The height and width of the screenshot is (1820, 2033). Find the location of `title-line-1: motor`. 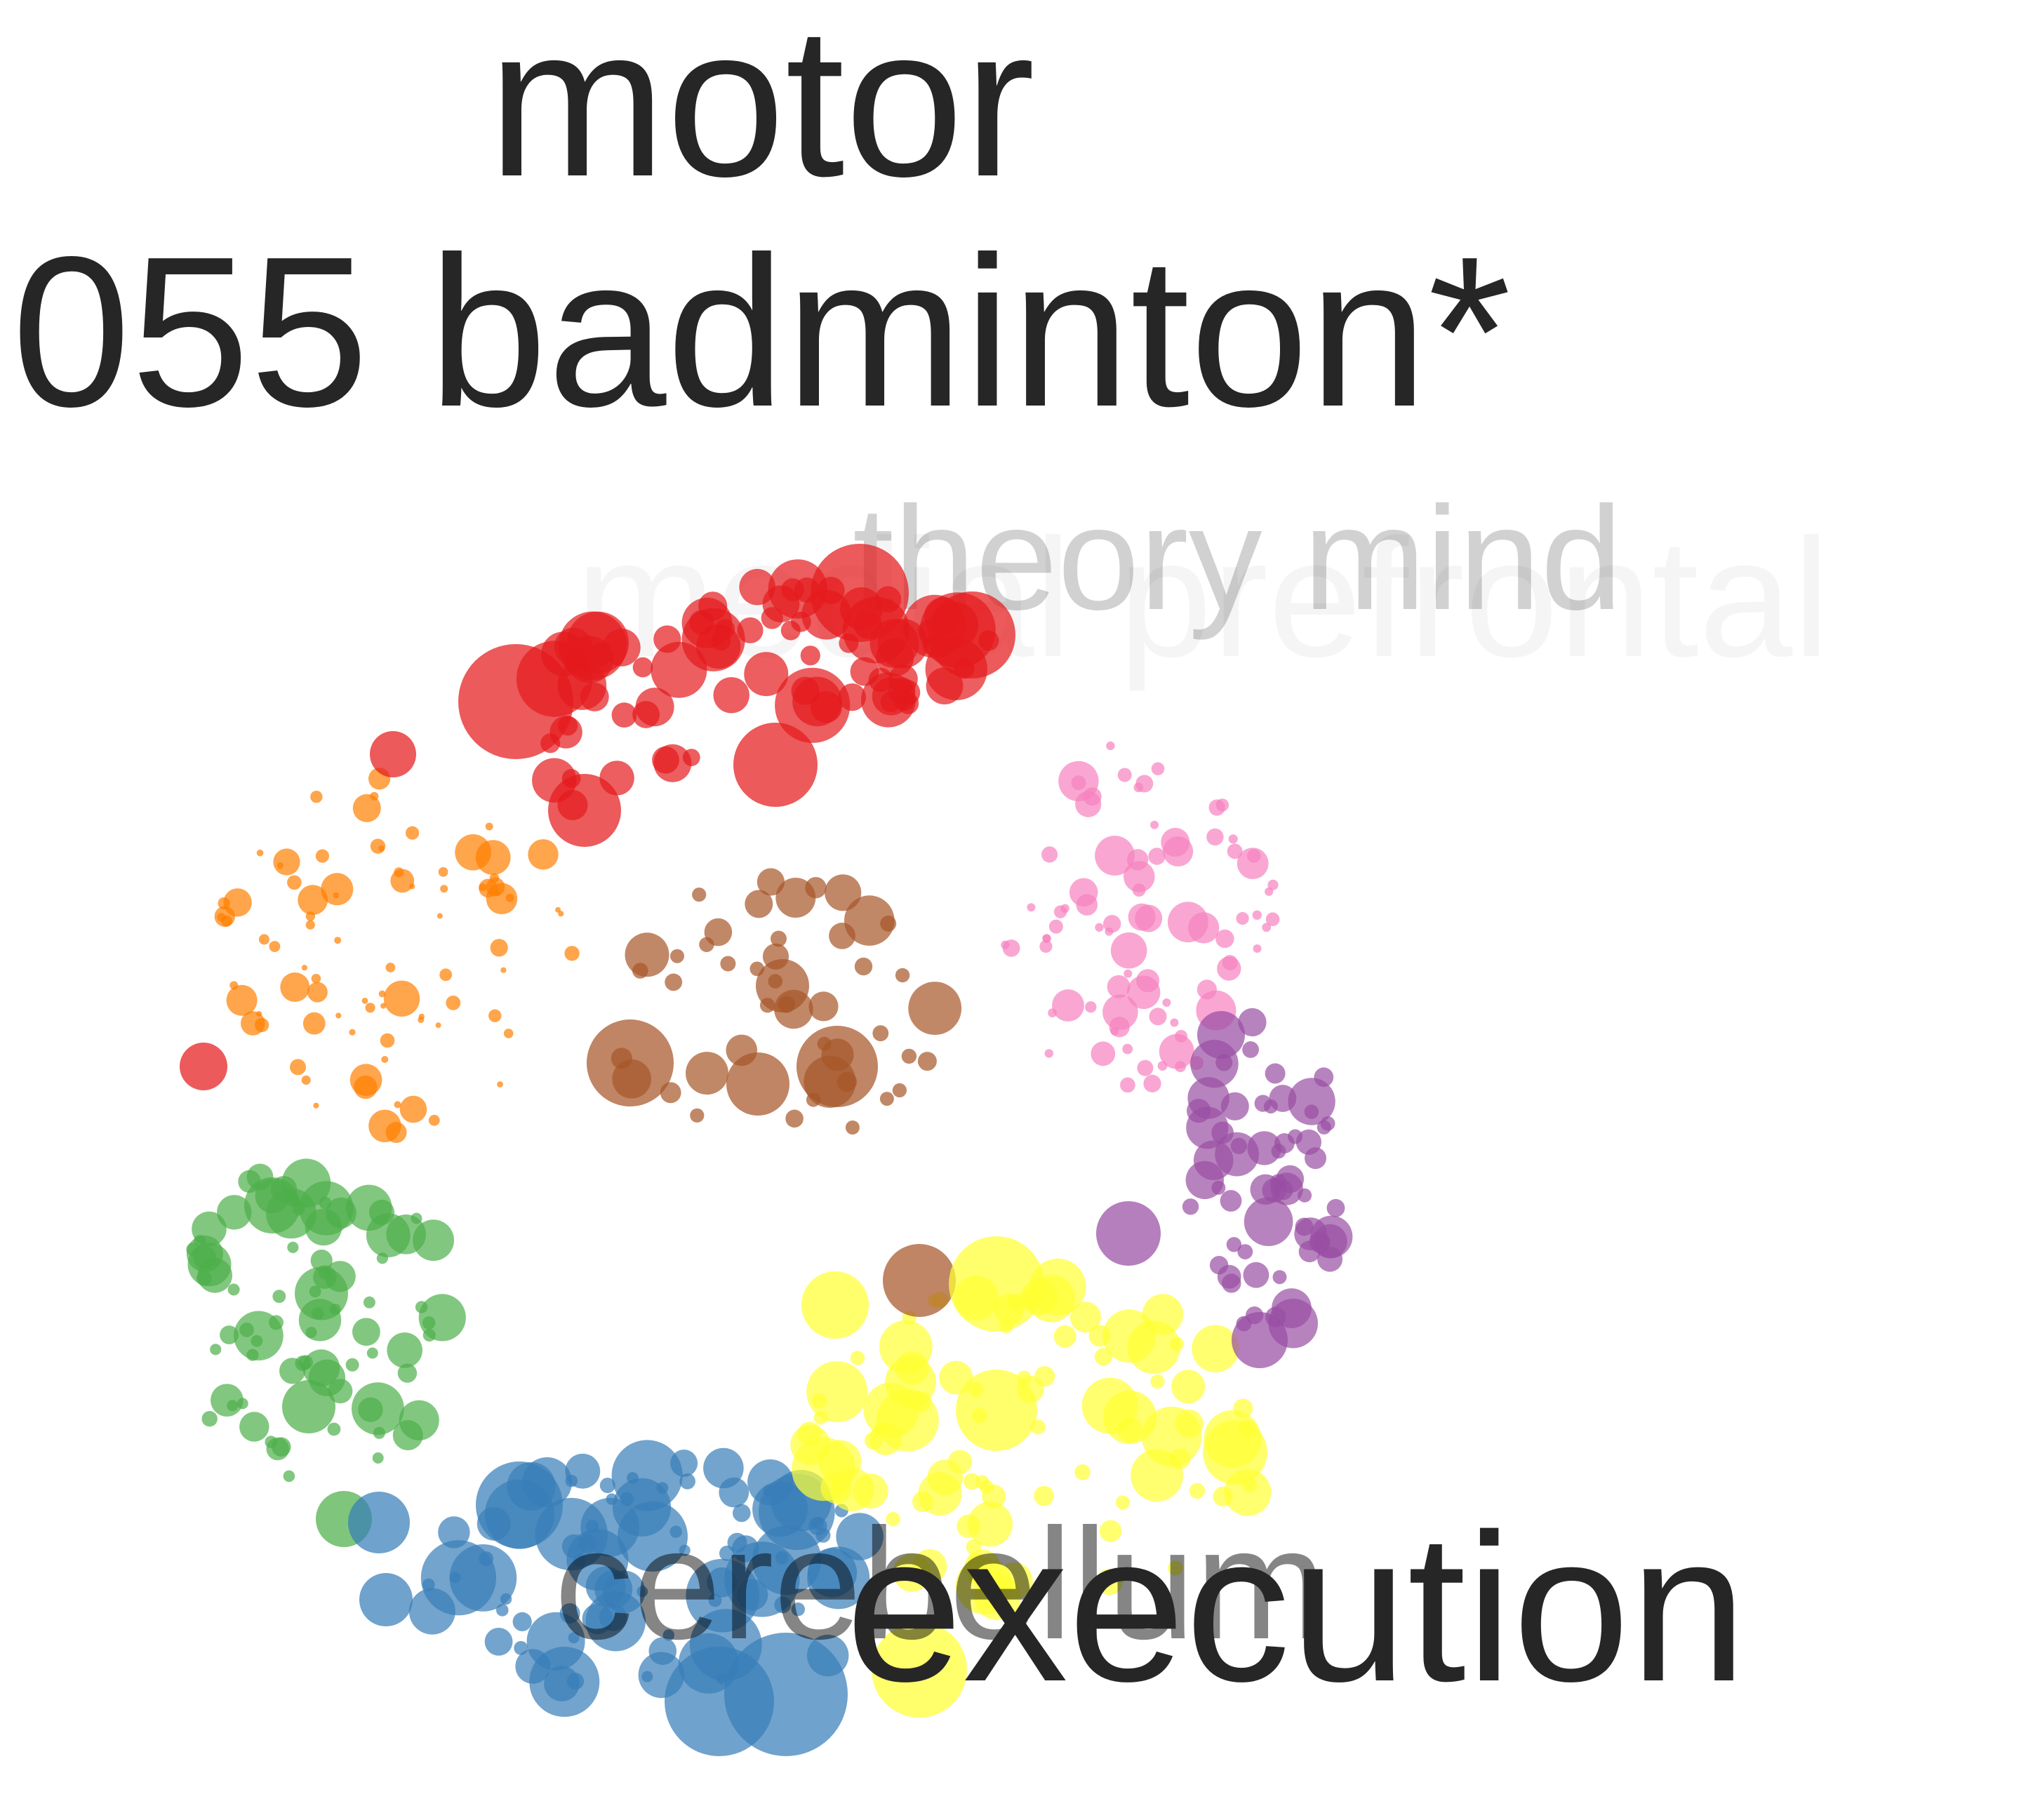

title-line-1: motor is located at coordinates (761, 111).